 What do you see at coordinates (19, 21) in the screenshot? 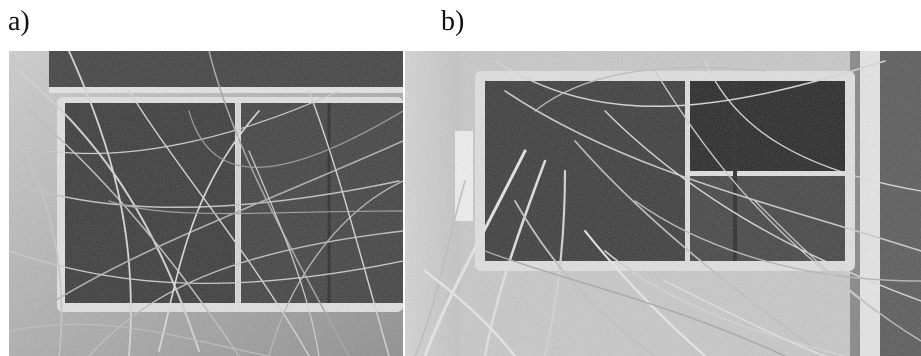
I see `panel-label-a: a)` at bounding box center [19, 21].